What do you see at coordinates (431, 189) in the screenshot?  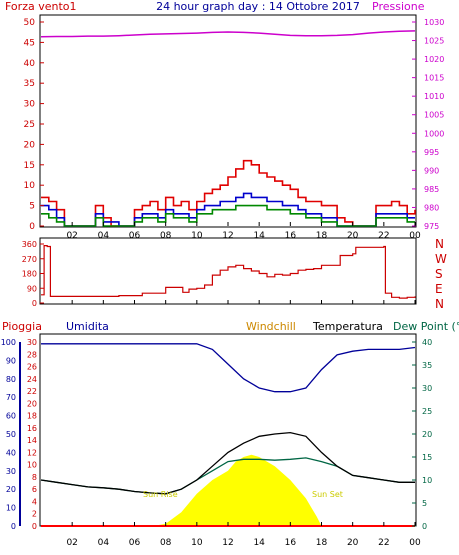 I see `pressure-y-tick-label: 985` at bounding box center [431, 189].